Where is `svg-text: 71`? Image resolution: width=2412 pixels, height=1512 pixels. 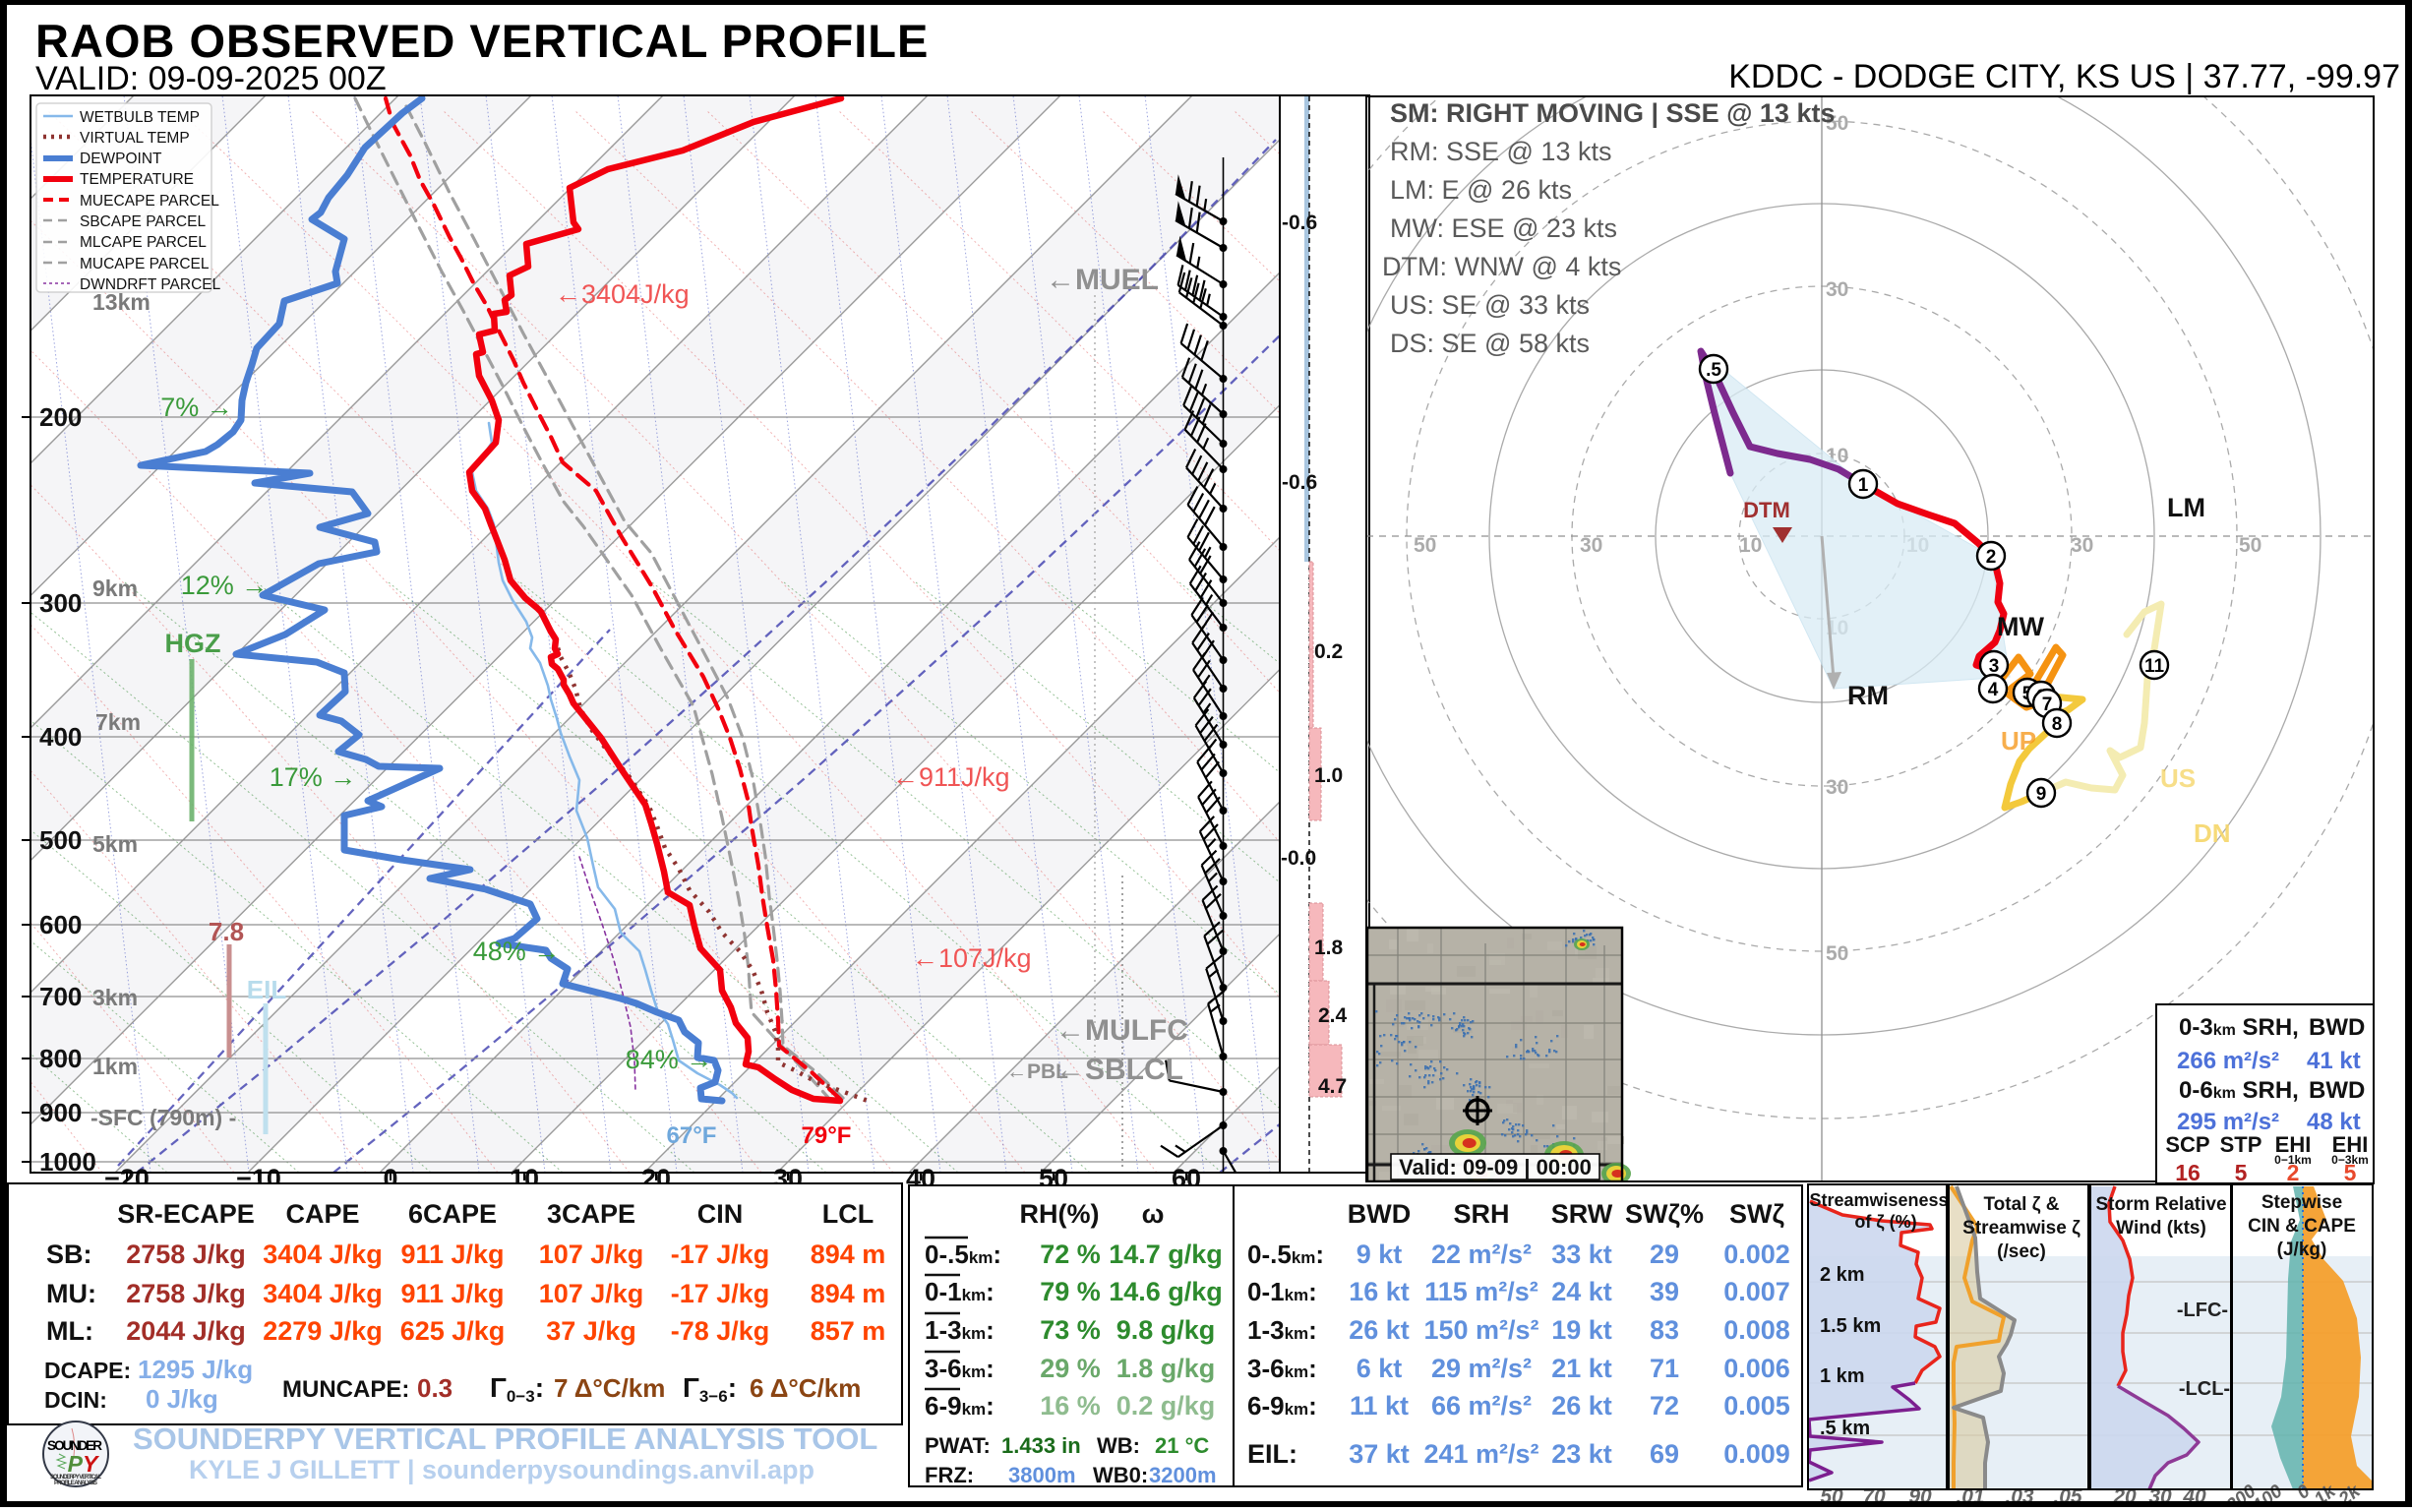
svg-text: 71 is located at coordinates (1664, 1369).